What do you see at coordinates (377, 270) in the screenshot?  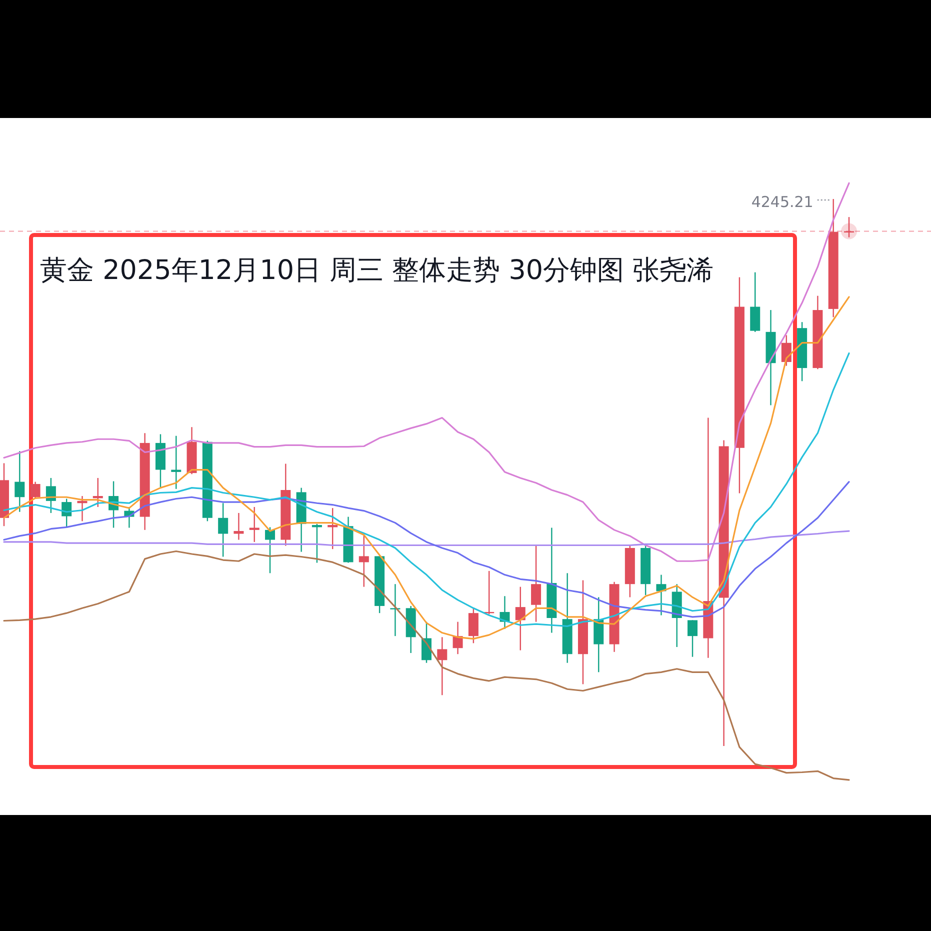 I see `text: 黄金 2025年12月10日 周三 整体走势 30分钟图 张尧浠` at bounding box center [377, 270].